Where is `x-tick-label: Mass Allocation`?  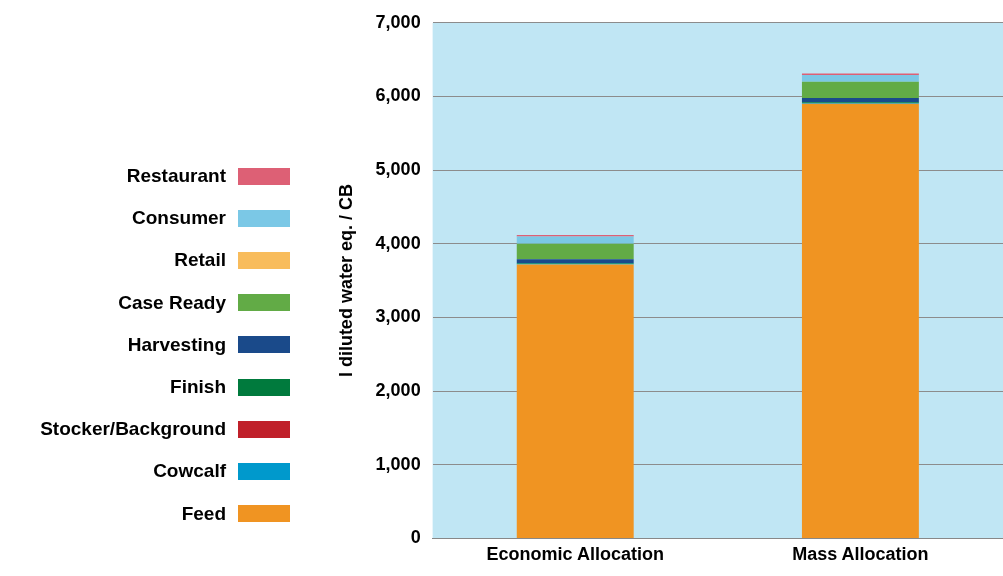 x-tick-label: Mass Allocation is located at coordinates (860, 554).